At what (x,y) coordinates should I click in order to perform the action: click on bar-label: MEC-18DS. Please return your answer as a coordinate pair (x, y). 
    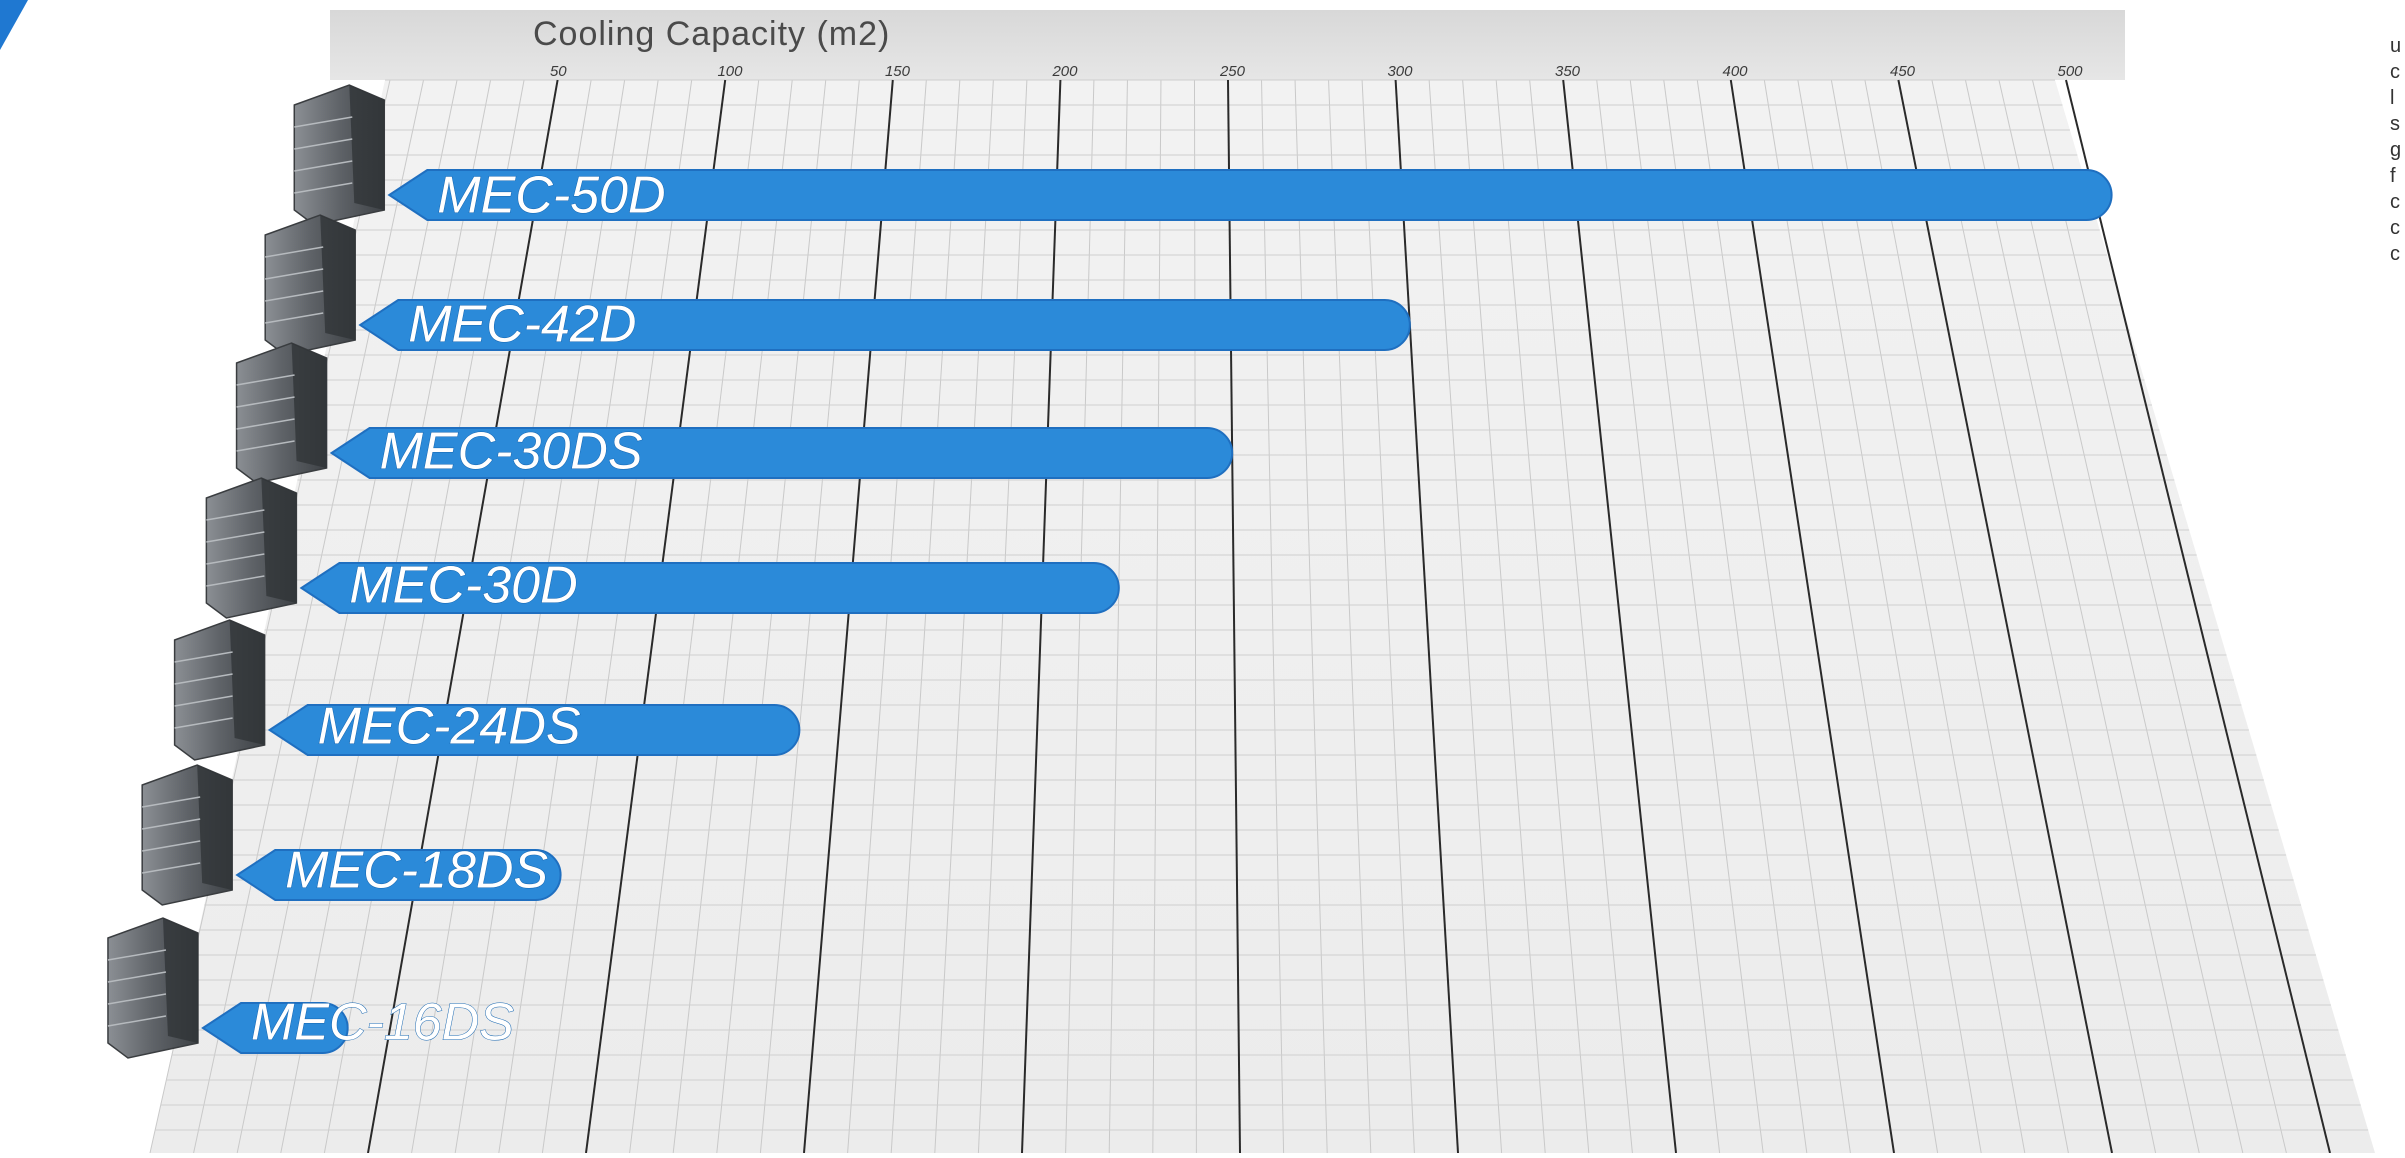
    Looking at the image, I should click on (416, 871).